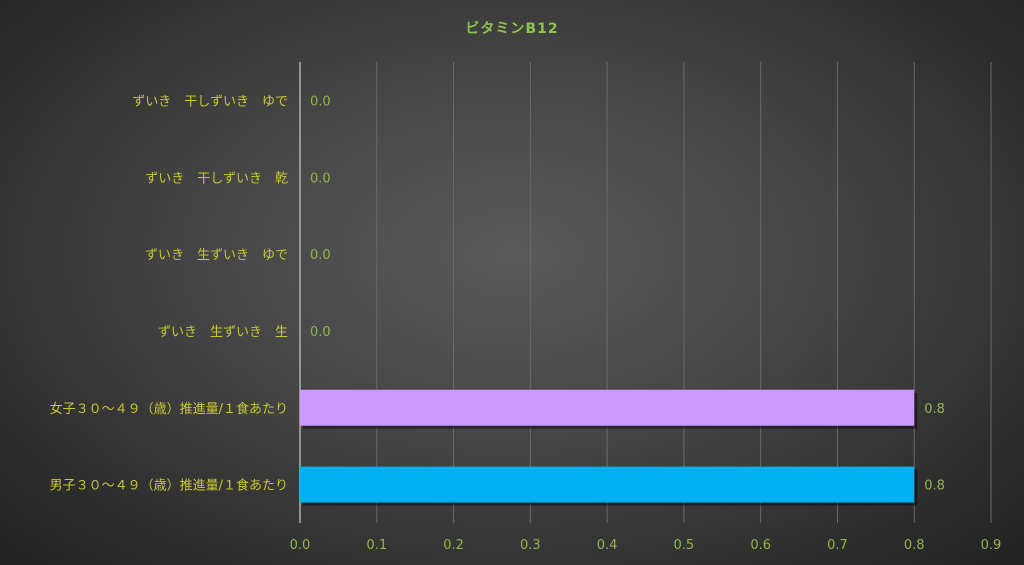 The image size is (1024, 565). Describe the element at coordinates (216, 178) in the screenshot. I see `category-label: ずいき 干しずいき 乾` at that location.